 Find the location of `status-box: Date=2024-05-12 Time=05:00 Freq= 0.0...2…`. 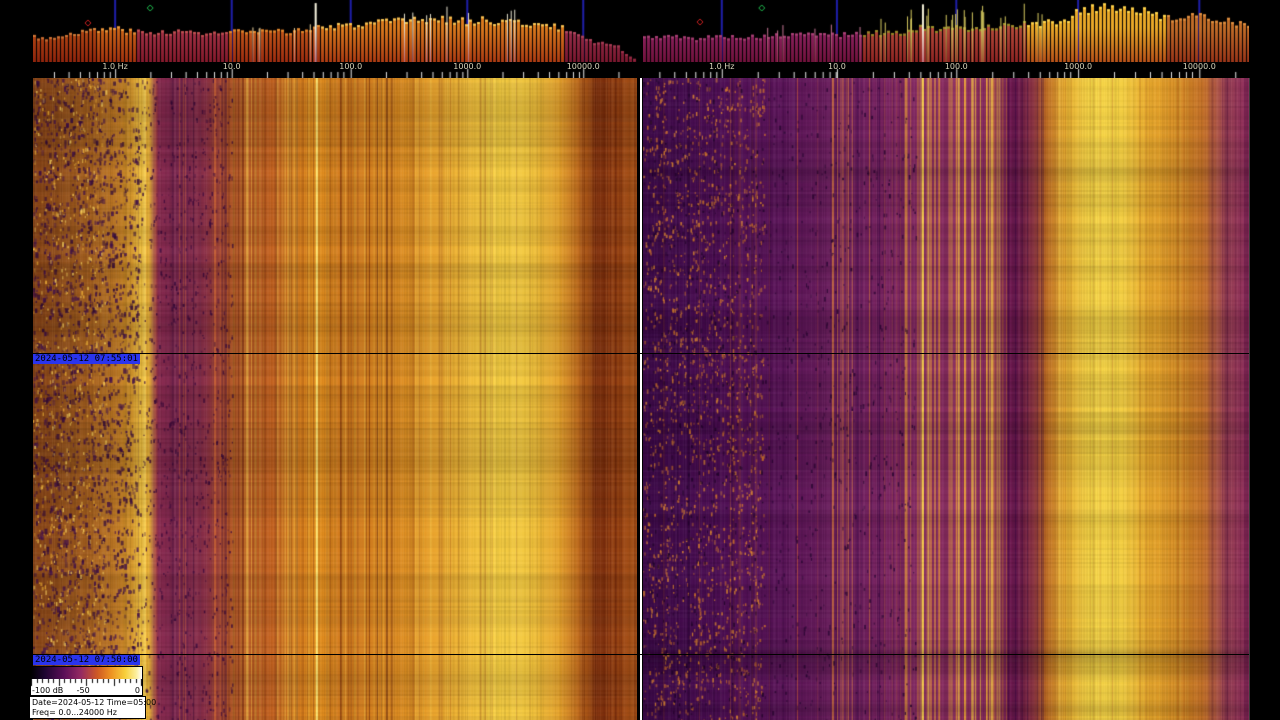

status-box: Date=2024-05-12 Time=05:00 Freq= 0.0...2… is located at coordinates (93, 707).